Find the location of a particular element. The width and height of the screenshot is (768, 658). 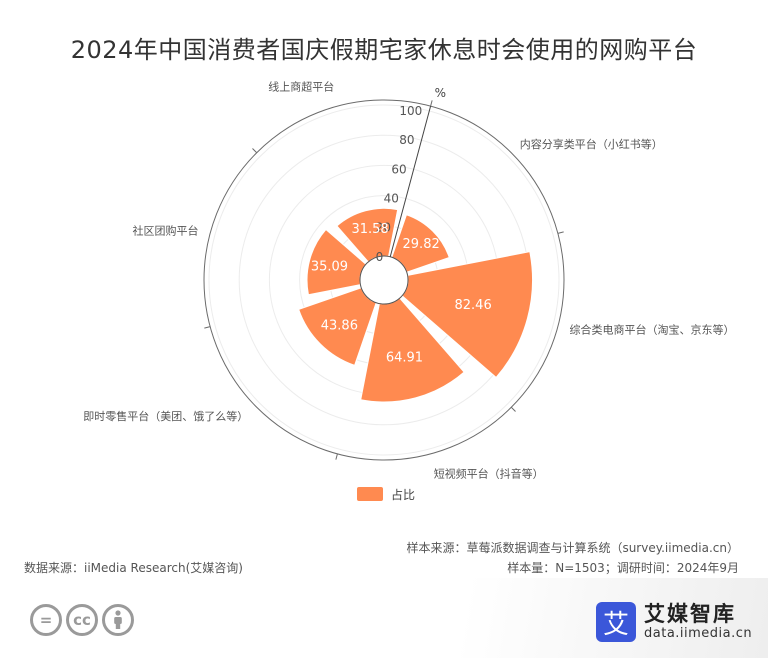

brand-site: data.iimedia.cn is located at coordinates (698, 633).